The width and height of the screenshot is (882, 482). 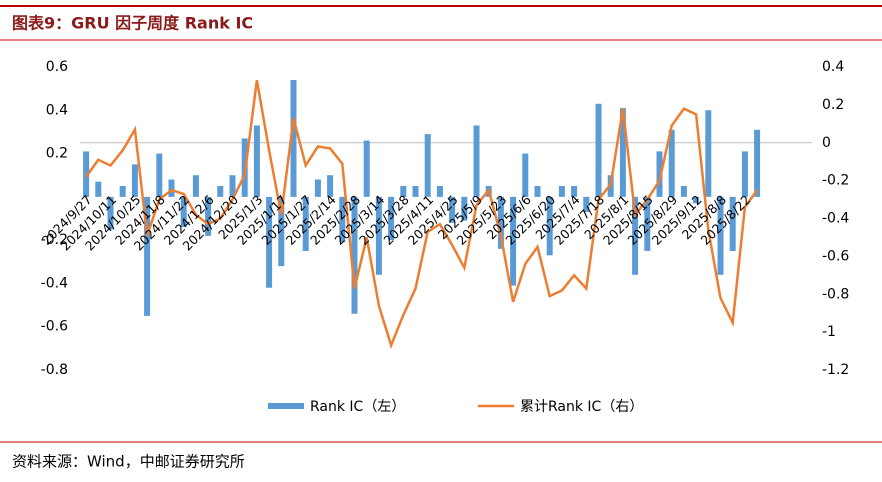 What do you see at coordinates (835, 370) in the screenshot?
I see `y2-tick-label: -1.2` at bounding box center [835, 370].